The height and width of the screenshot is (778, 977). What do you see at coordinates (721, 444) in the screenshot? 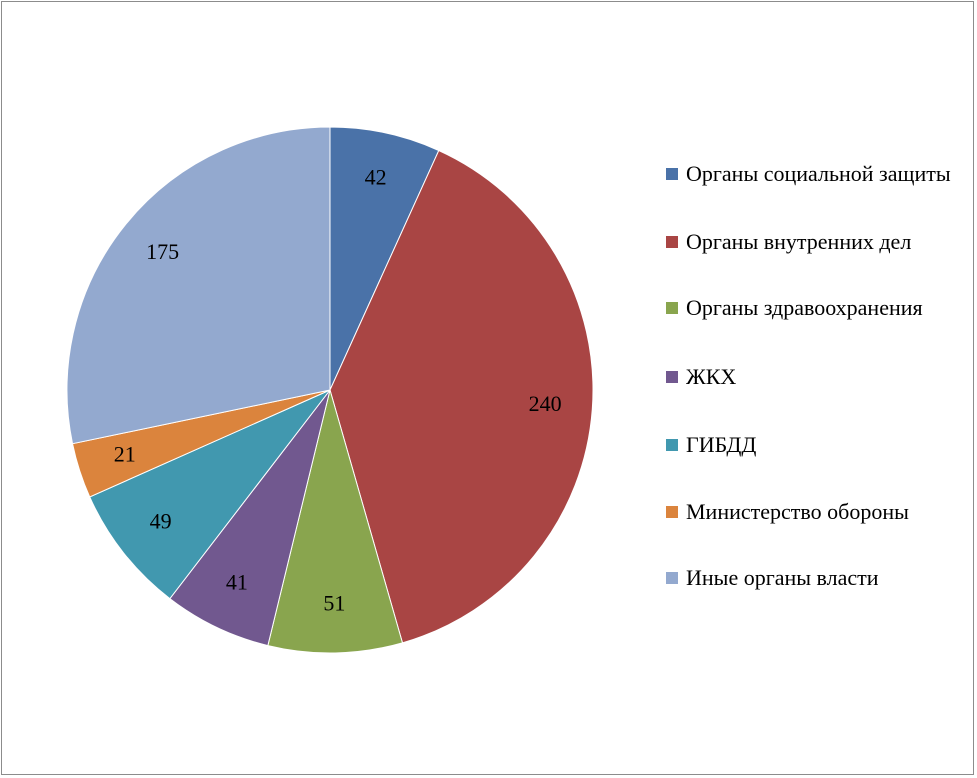
I see `legend-label: ГИБДД` at bounding box center [721, 444].